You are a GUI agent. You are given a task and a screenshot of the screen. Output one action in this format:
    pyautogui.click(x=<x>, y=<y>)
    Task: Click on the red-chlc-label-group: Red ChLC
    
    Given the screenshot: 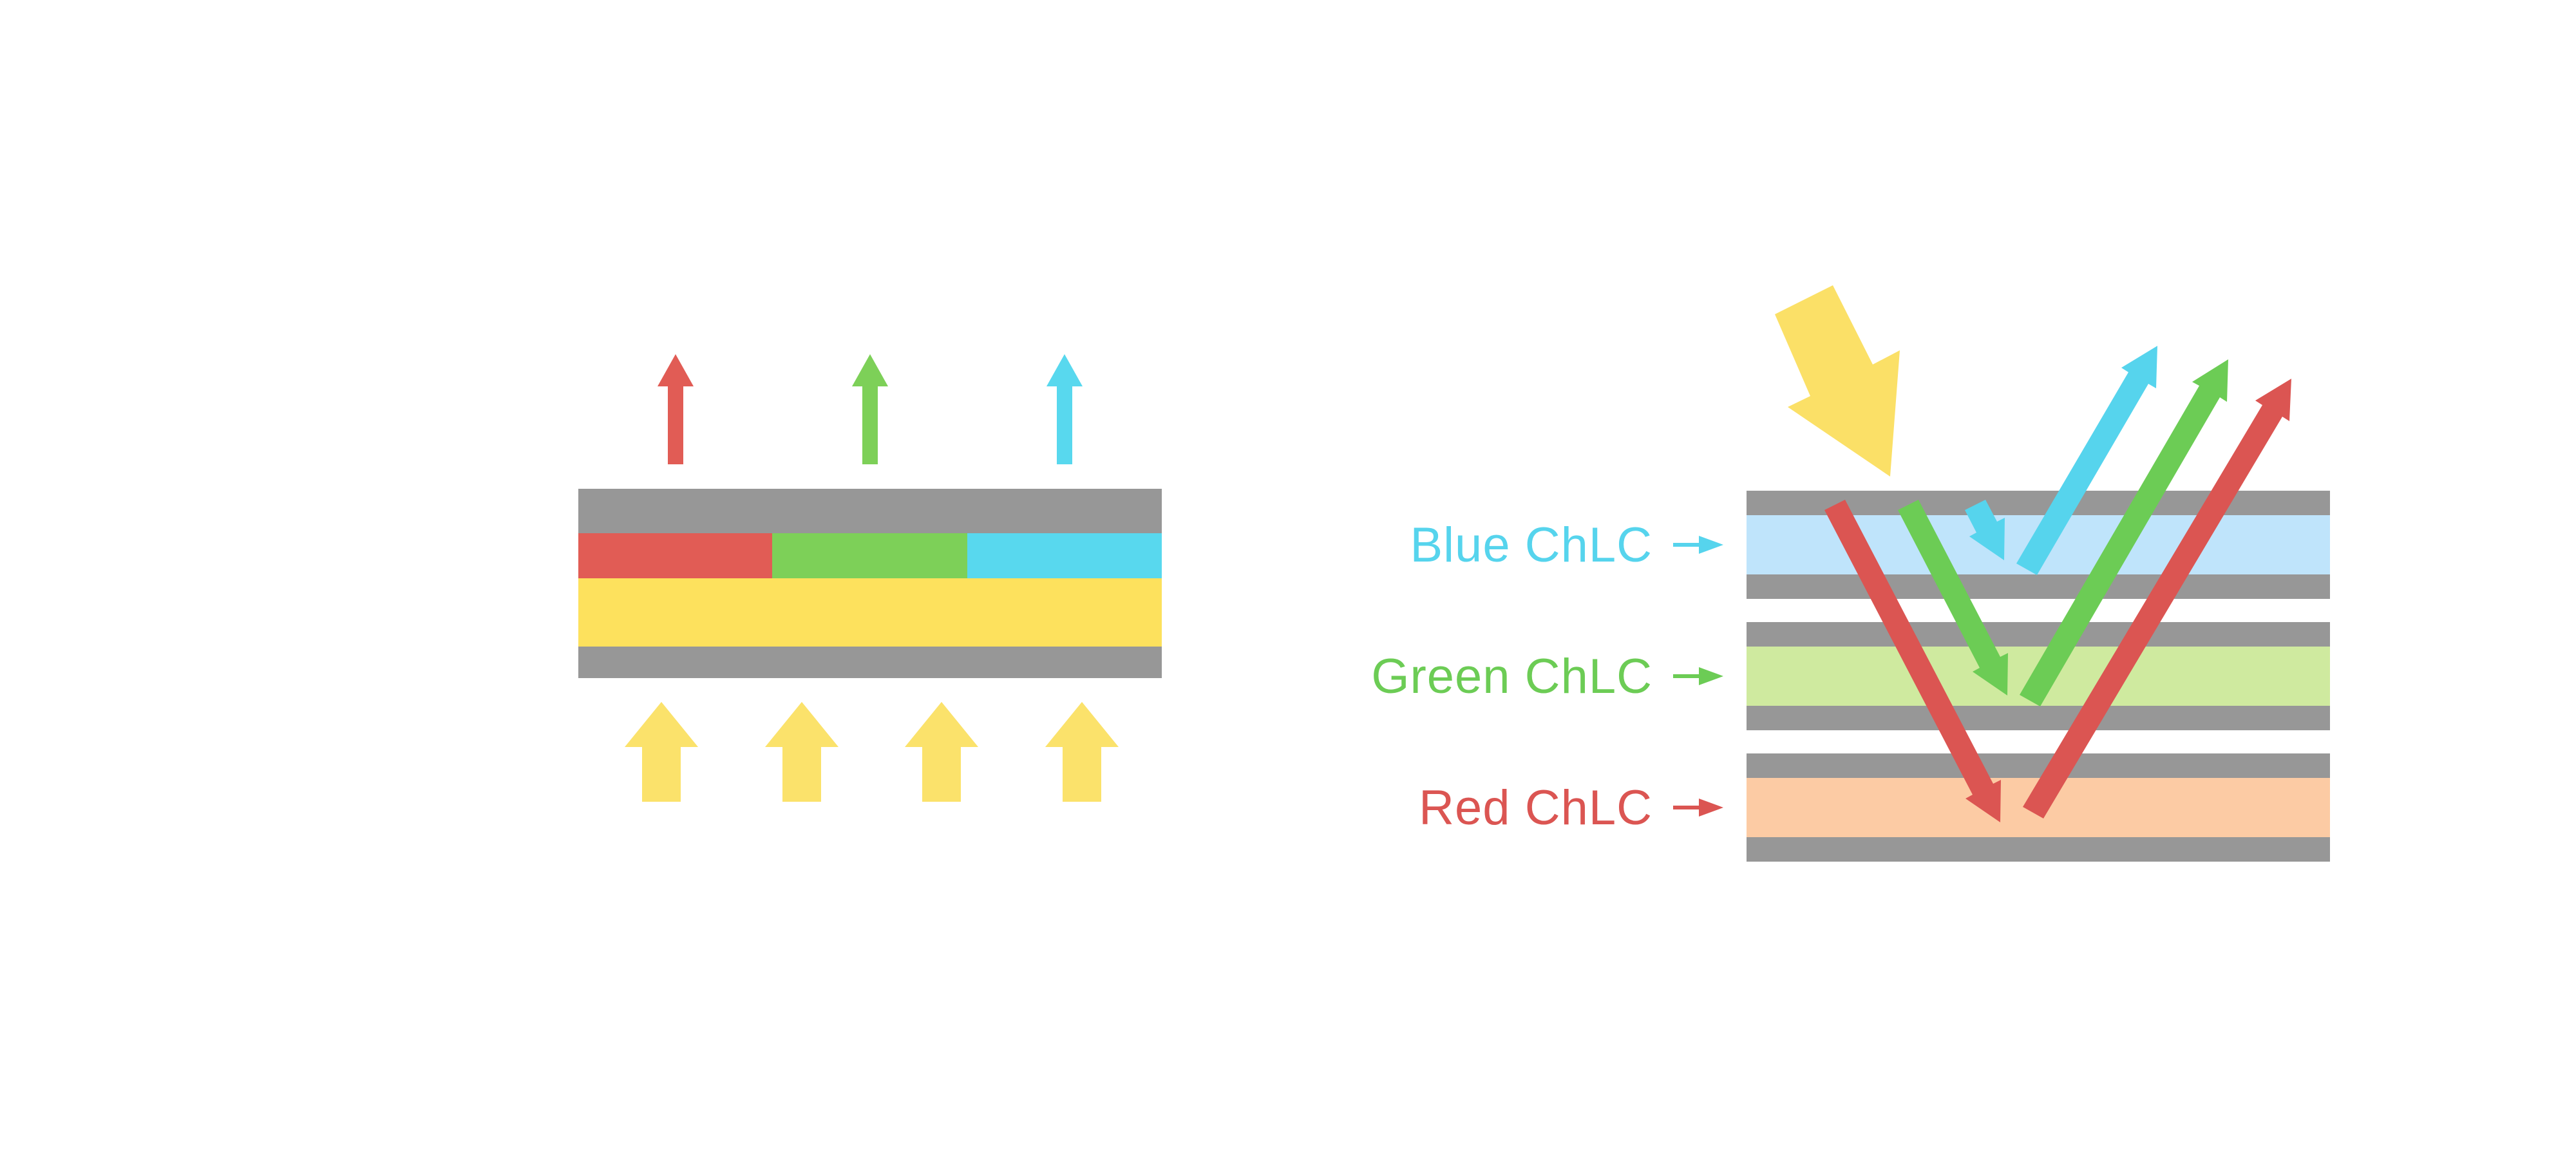 What is the action you would take?
    pyautogui.click(x=1571, y=807)
    